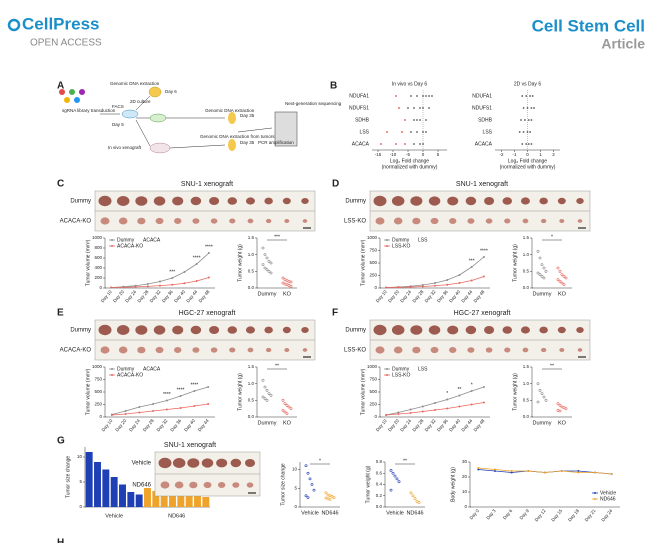  Describe the element at coordinates (482, 184) in the screenshot. I see `panel-title: SNU-1 xenograft` at that location.